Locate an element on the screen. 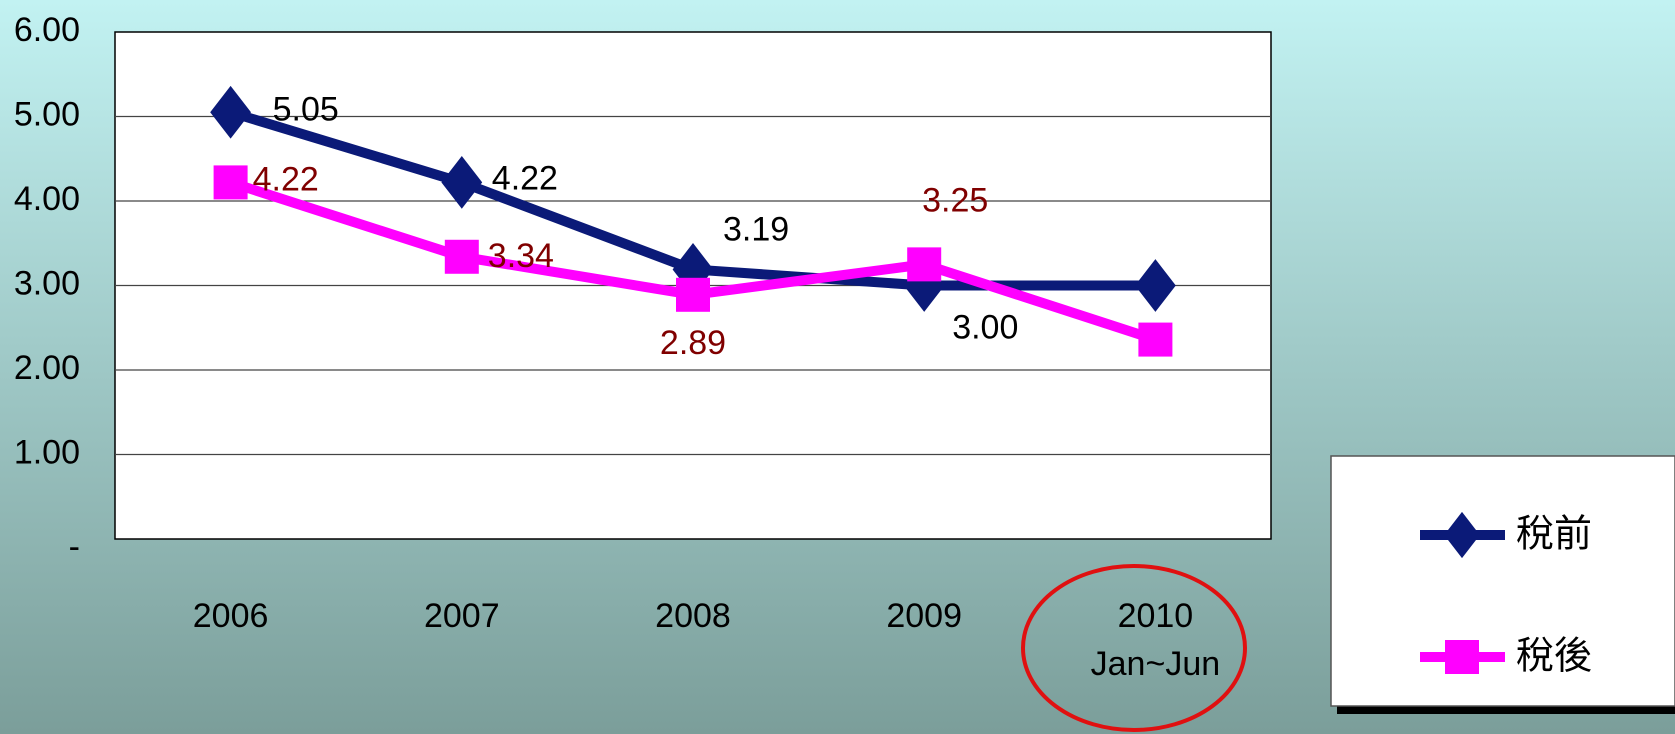  y-tick-label: 5.00 is located at coordinates (47, 114).